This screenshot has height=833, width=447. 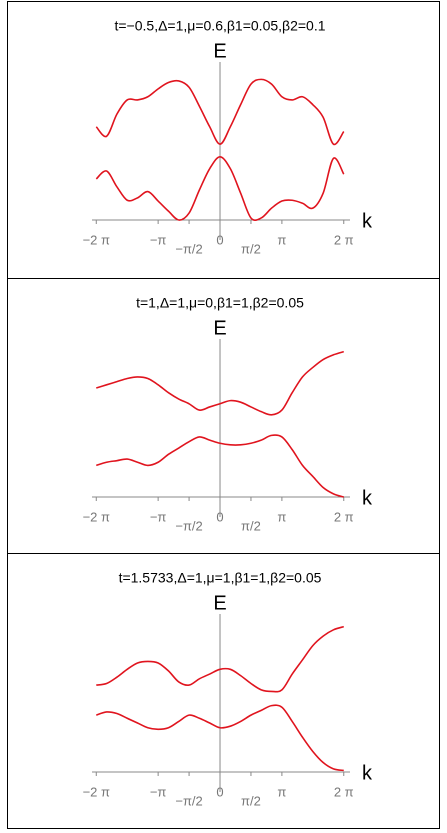 What do you see at coordinates (220, 303) in the screenshot?
I see `chart-title: t=1,Δ=1,μ=0,β1=1,β2=0.05` at bounding box center [220, 303].